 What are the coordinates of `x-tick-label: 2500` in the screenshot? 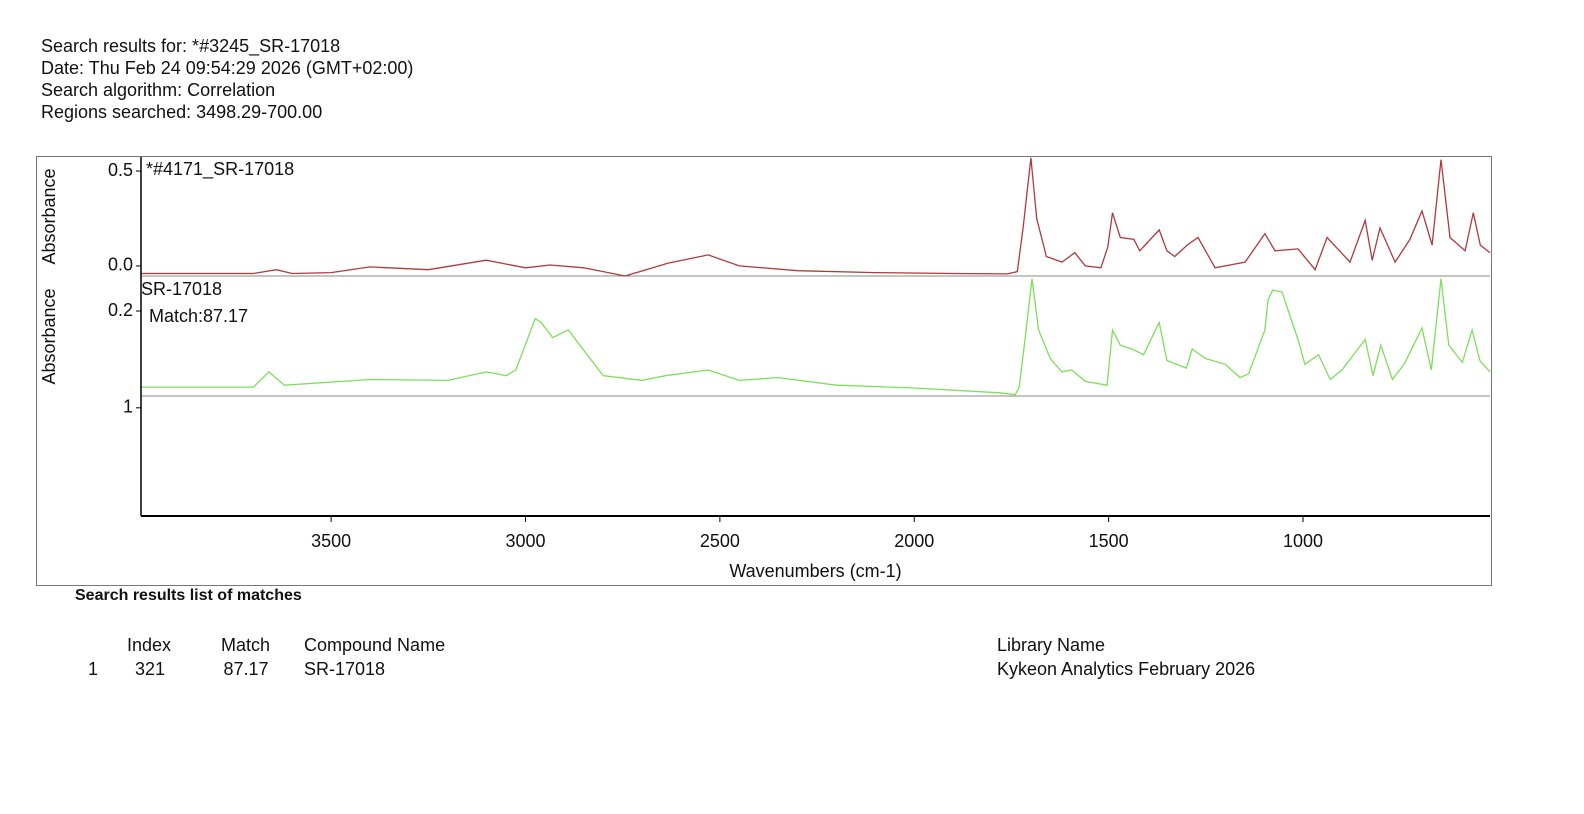 It's located at (720, 541).